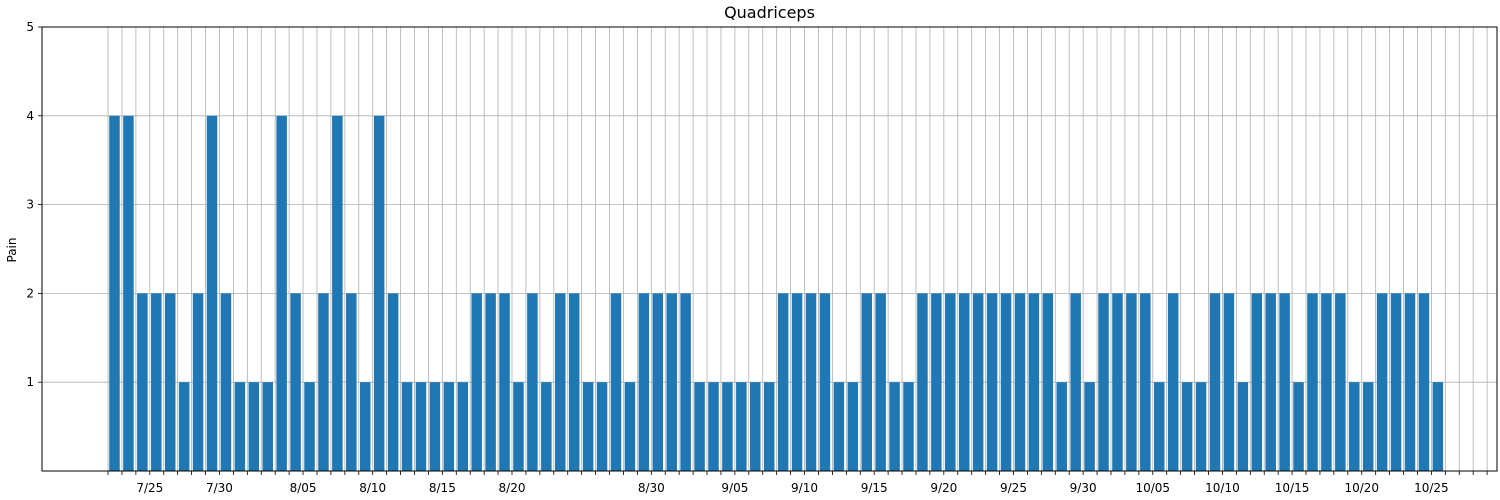 The width and height of the screenshot is (1500, 500). I want to click on x-tick-label: 10/10, so click(1222, 488).